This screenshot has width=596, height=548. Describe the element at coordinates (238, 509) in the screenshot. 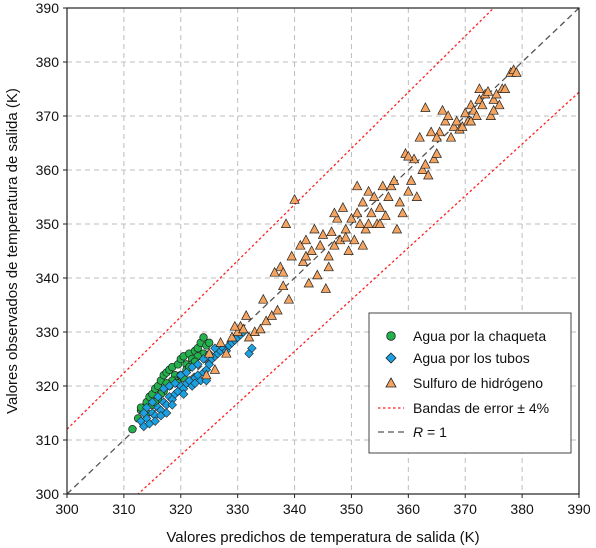

I see `x-tick-label: 330` at that location.